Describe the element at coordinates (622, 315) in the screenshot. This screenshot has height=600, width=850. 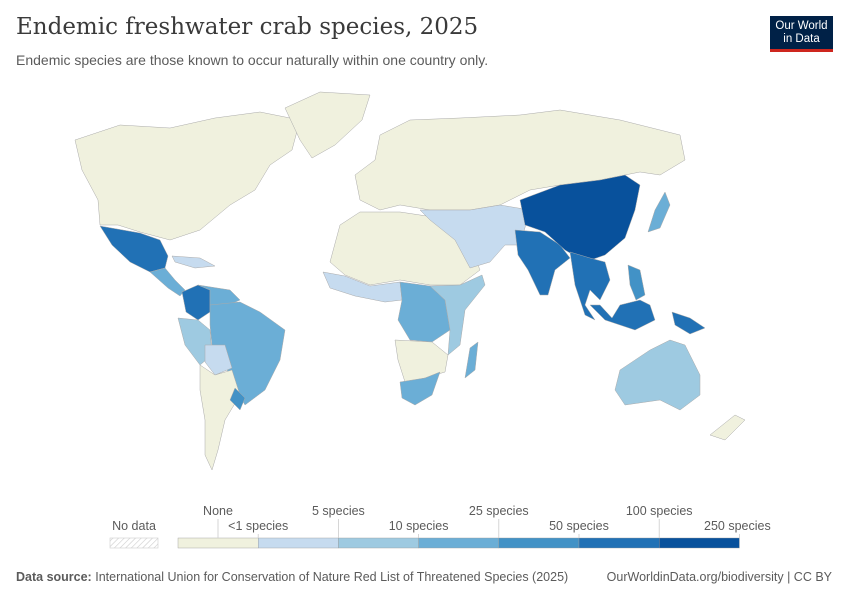
I see `region-indonesia` at that location.